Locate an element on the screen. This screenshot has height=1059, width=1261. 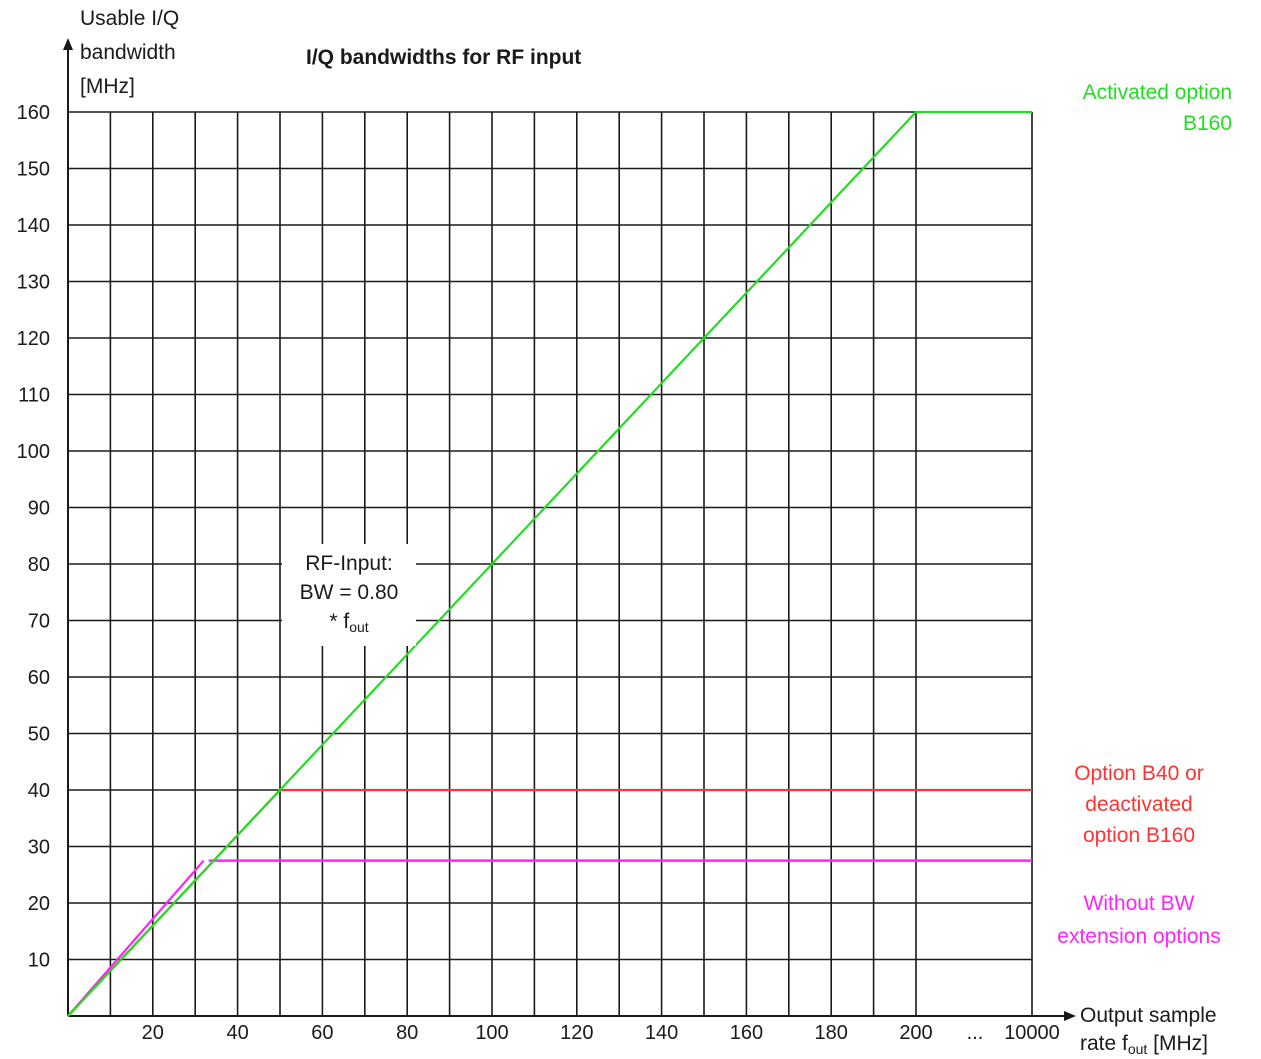
y-tick-label: 140 is located at coordinates (33, 226).